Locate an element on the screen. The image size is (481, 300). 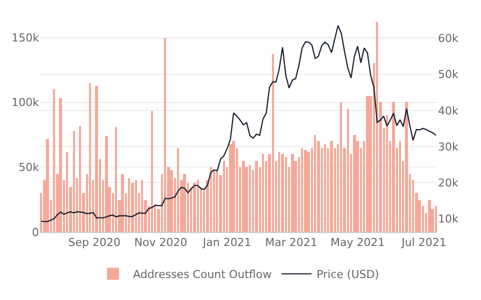
y2-tick-label: 40k is located at coordinates (448, 111).